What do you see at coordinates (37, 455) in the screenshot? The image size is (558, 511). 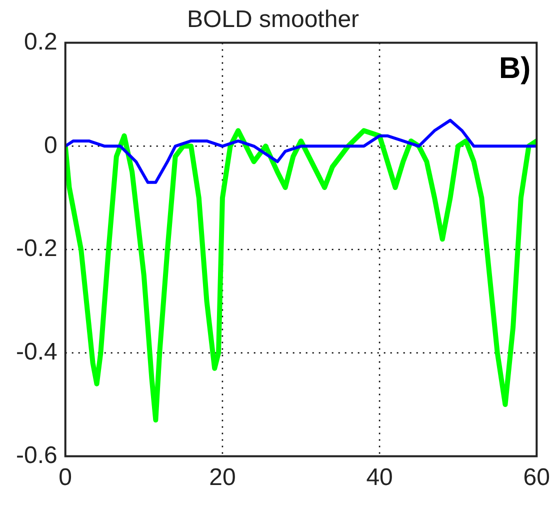 I see `y-tick-label: -0.6` at bounding box center [37, 455].